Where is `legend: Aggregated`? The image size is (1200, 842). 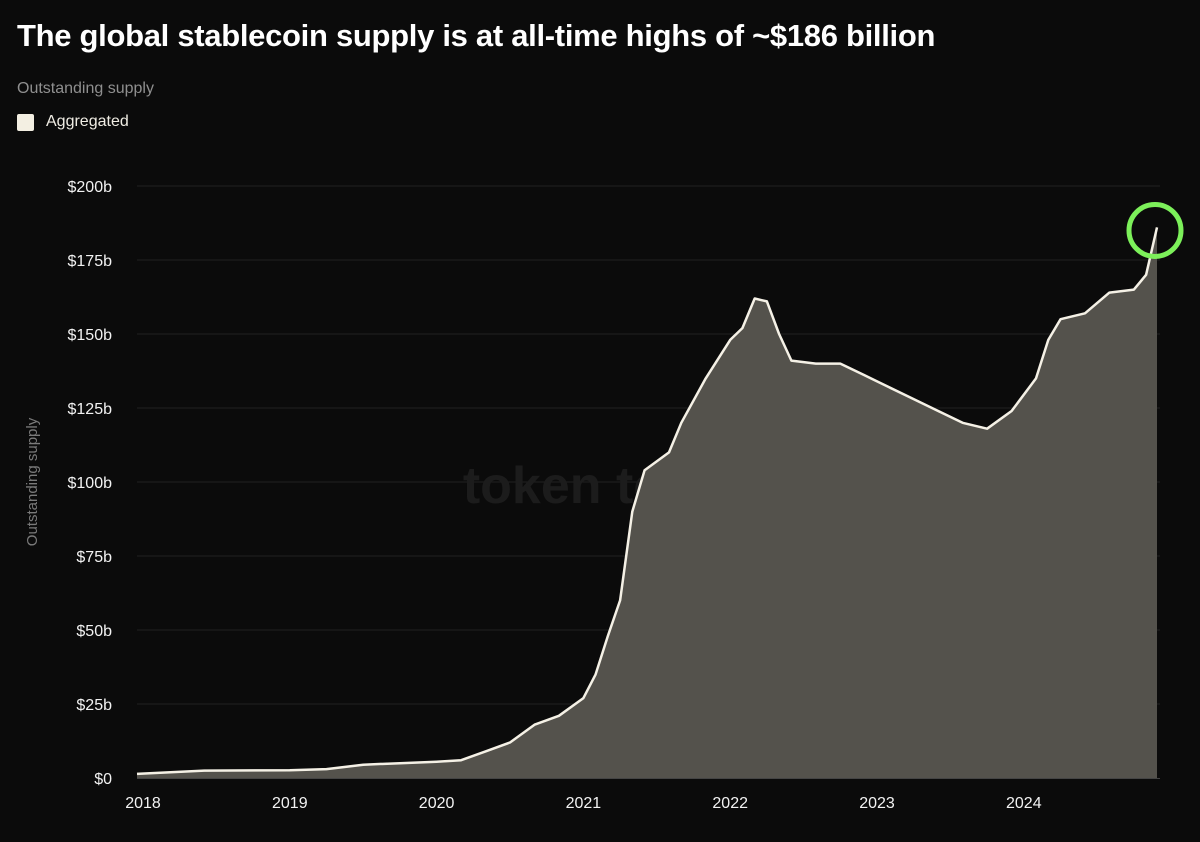
legend: Aggregated is located at coordinates (73, 122).